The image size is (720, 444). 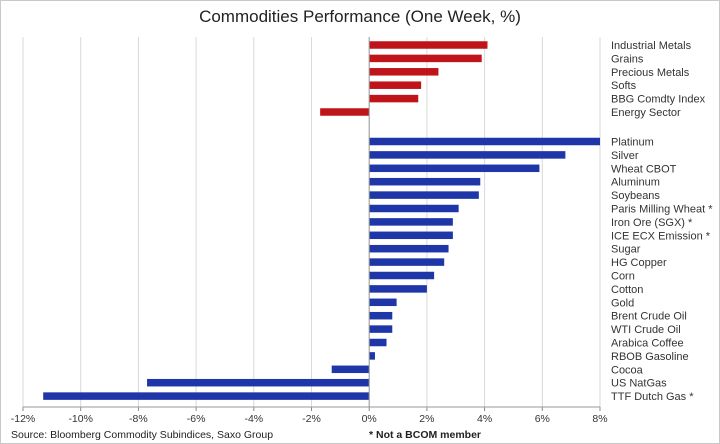 I want to click on category-label: Silver, so click(x=625, y=156).